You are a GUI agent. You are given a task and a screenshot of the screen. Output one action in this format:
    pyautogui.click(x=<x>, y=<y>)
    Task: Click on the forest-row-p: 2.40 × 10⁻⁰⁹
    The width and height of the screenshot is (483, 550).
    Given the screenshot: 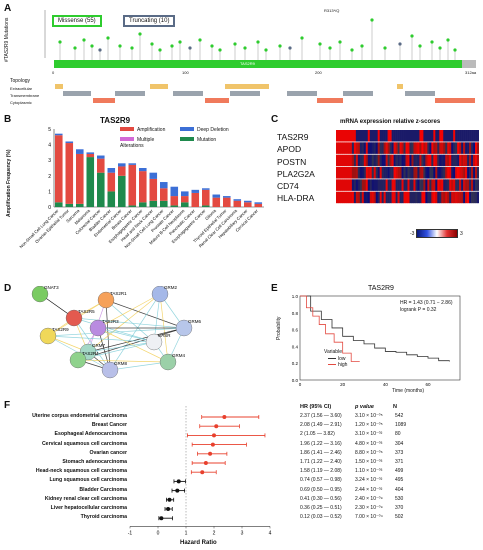 What is the action you would take?
    pyautogui.click(x=369, y=498)
    